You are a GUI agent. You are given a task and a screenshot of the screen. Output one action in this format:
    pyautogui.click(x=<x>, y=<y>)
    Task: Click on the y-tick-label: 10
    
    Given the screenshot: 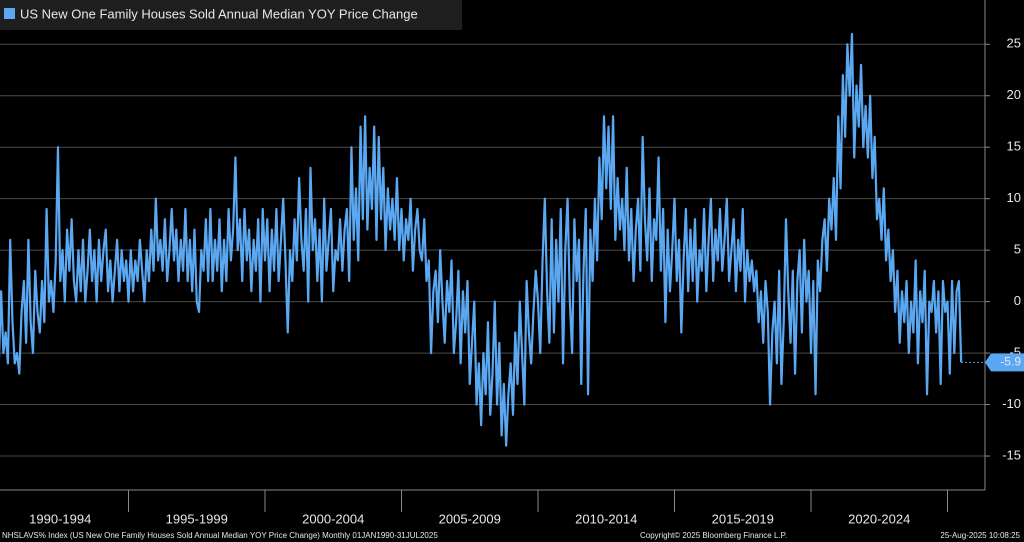 What is the action you would take?
    pyautogui.click(x=1014, y=197)
    